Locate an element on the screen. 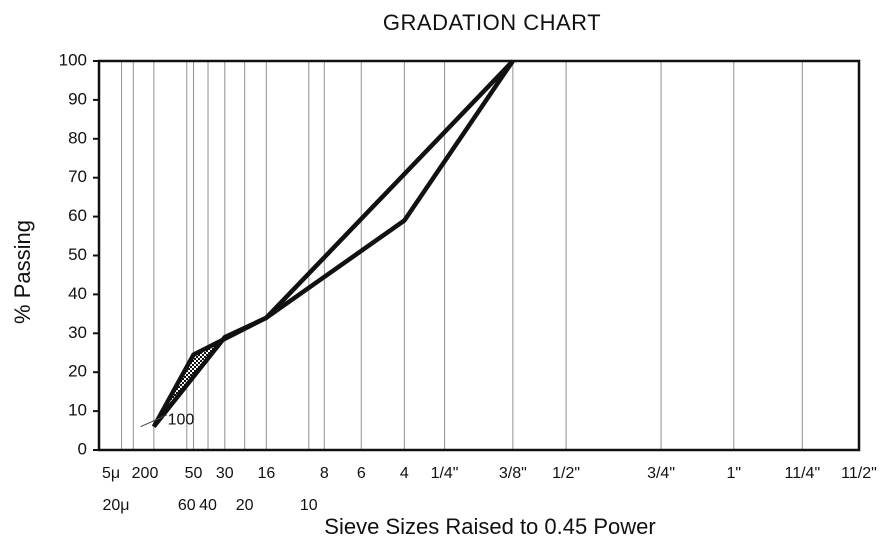 The height and width of the screenshot is (544, 892). y-tick-label: 10 is located at coordinates (77, 410).